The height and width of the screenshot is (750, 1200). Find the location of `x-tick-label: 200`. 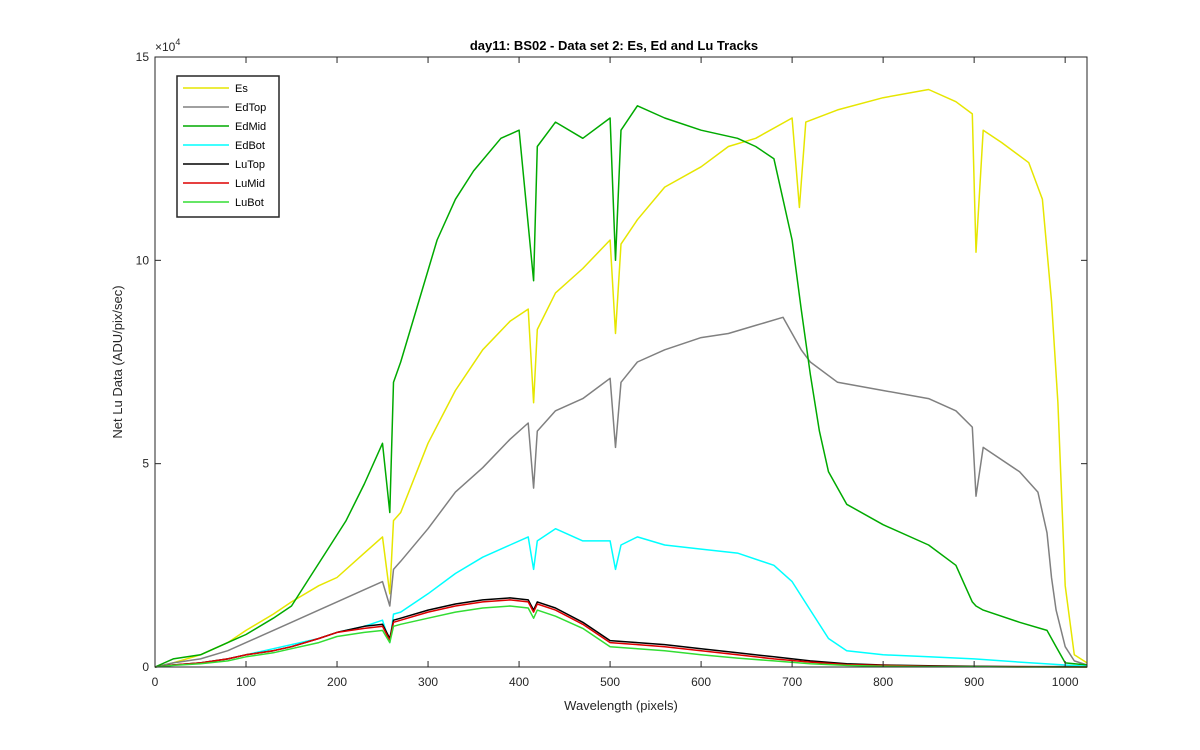

x-tick-label: 200 is located at coordinates (337, 682).